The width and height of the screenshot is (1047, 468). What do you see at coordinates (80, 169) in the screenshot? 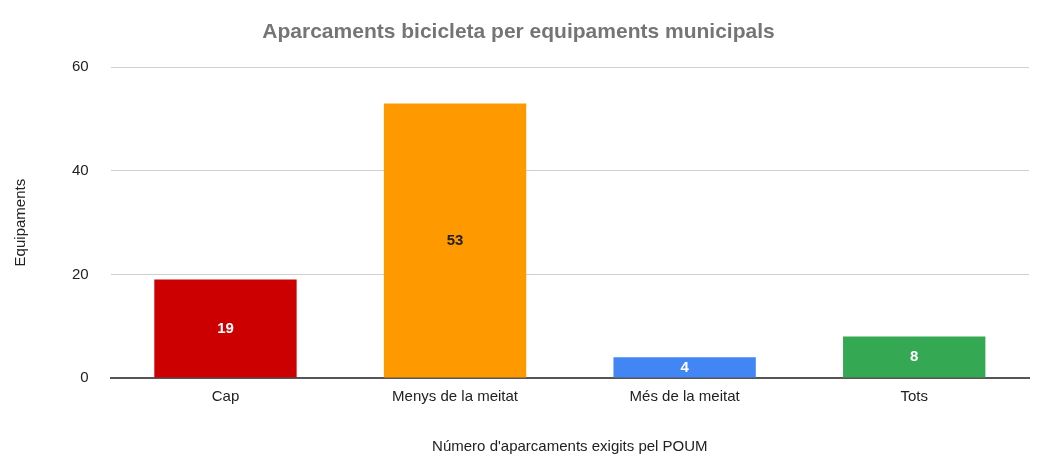
I see `y-tick-label: 40` at bounding box center [80, 169].